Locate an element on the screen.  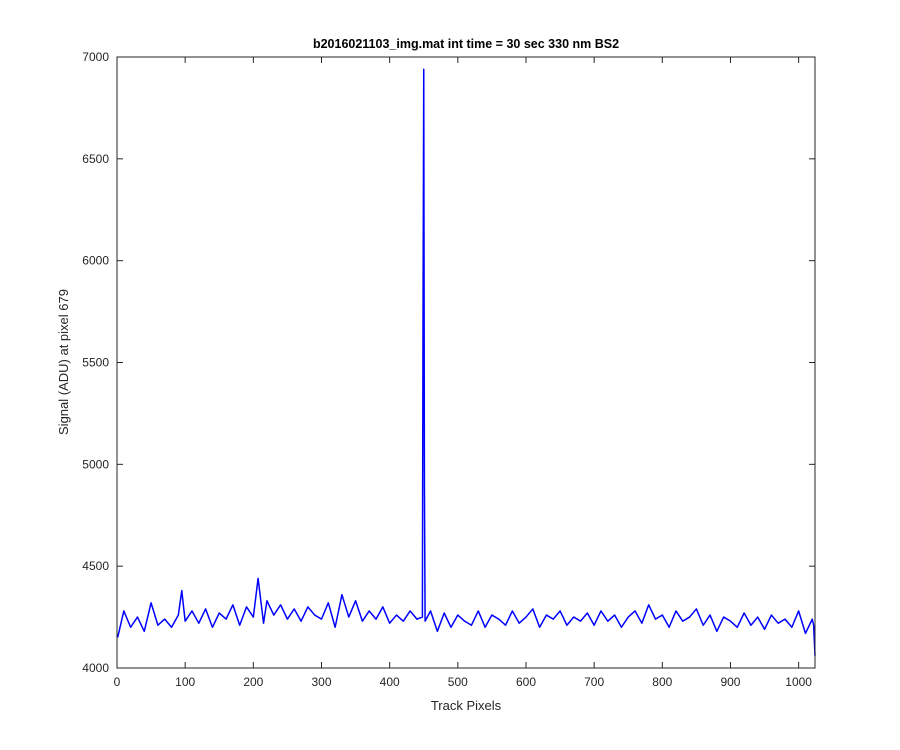
y-axis-label: Signal (ADU) at pixel 679 is located at coordinates (63, 362).